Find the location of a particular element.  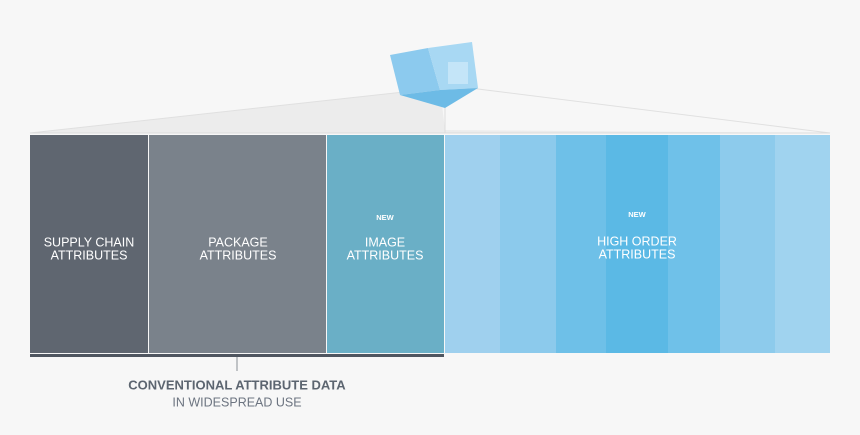

panel-label: SUPPLY CHAIN is located at coordinates (89, 242).